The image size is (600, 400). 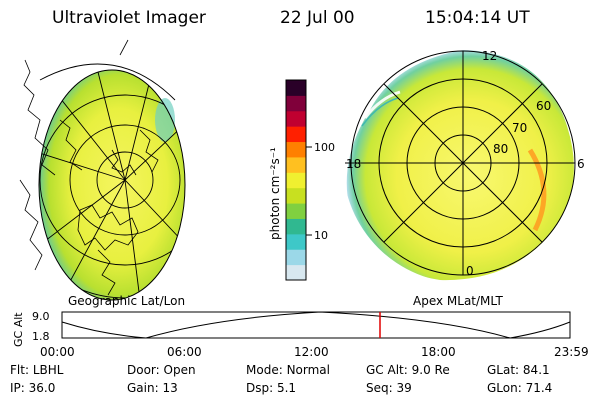 I want to click on colorbar-unit-label: photon cm⁻²s⁻¹, so click(x=275, y=193).